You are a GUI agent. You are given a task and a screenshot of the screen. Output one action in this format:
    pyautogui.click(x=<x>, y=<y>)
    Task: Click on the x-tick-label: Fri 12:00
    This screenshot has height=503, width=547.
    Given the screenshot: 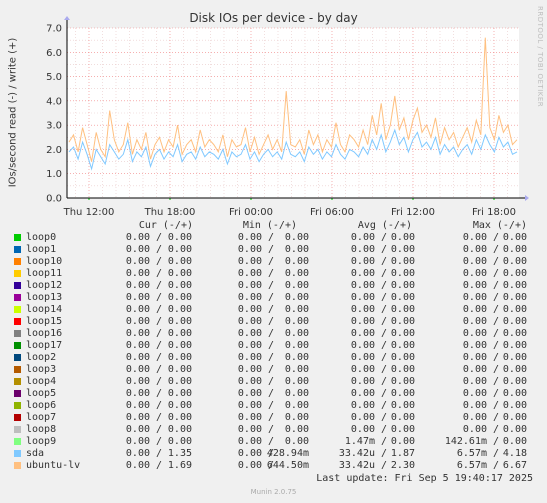 What is the action you would take?
    pyautogui.click(x=413, y=211)
    